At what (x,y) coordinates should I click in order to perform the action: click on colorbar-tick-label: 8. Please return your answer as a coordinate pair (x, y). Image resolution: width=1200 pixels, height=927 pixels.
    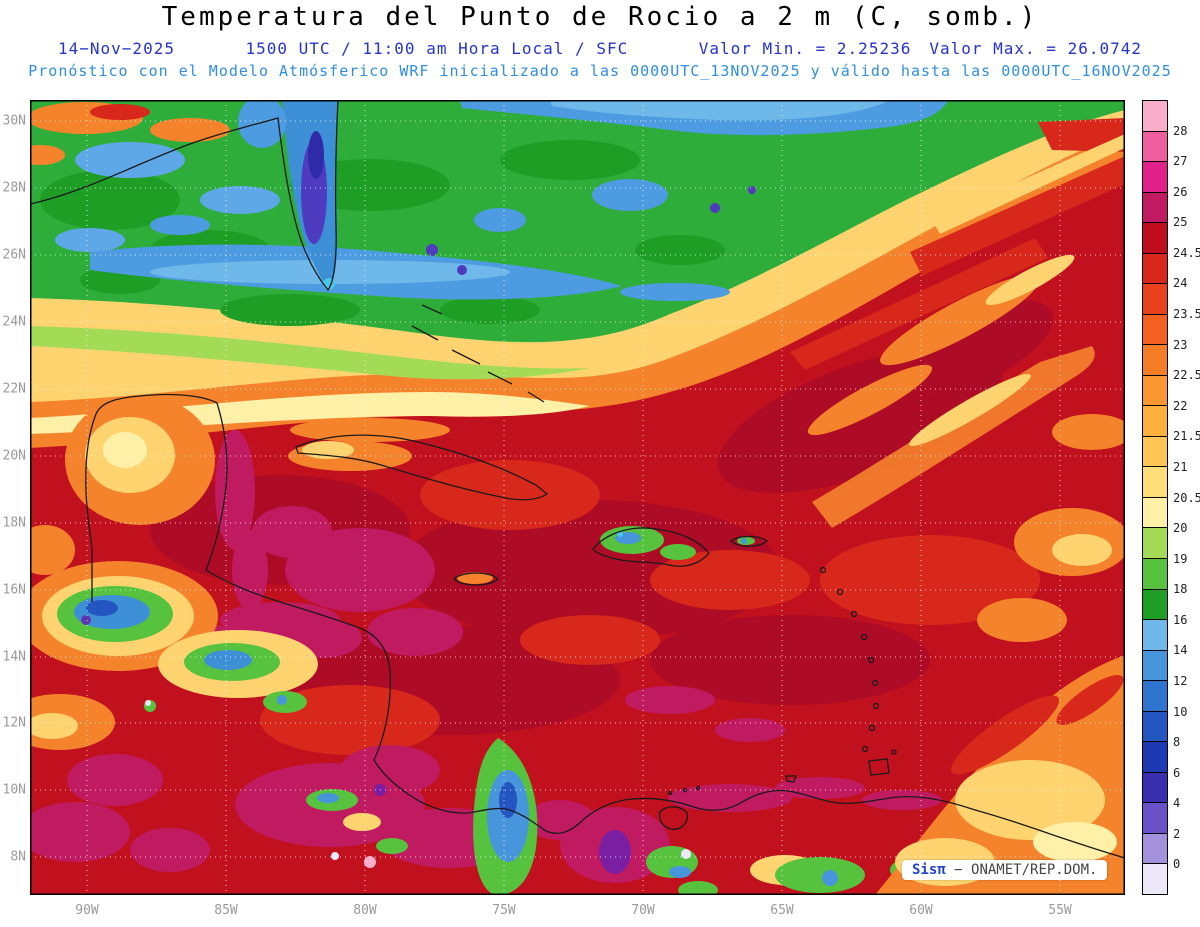
    Looking at the image, I should click on (1177, 742).